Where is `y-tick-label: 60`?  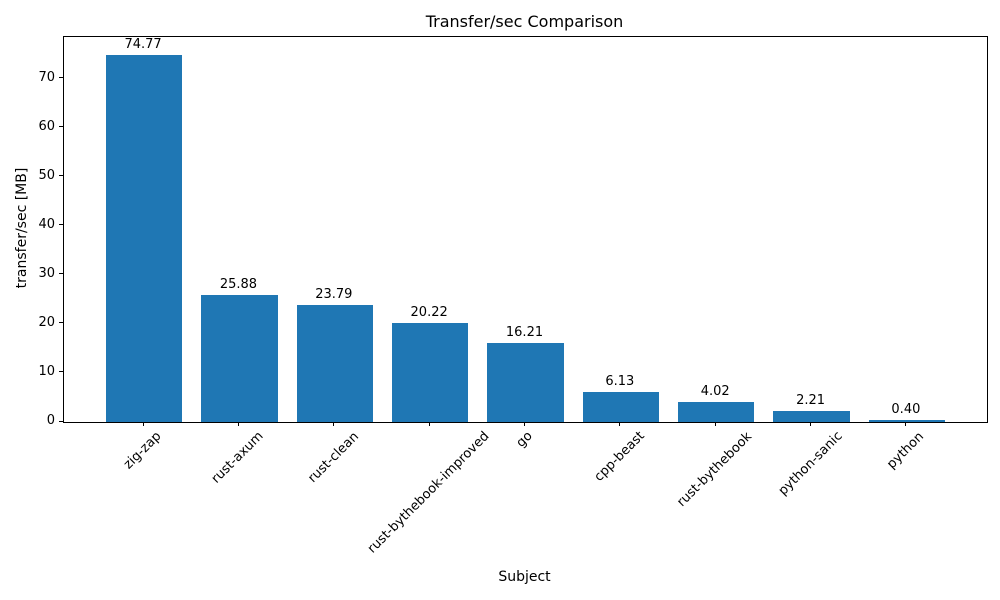
y-tick-label: 60 is located at coordinates (46, 126).